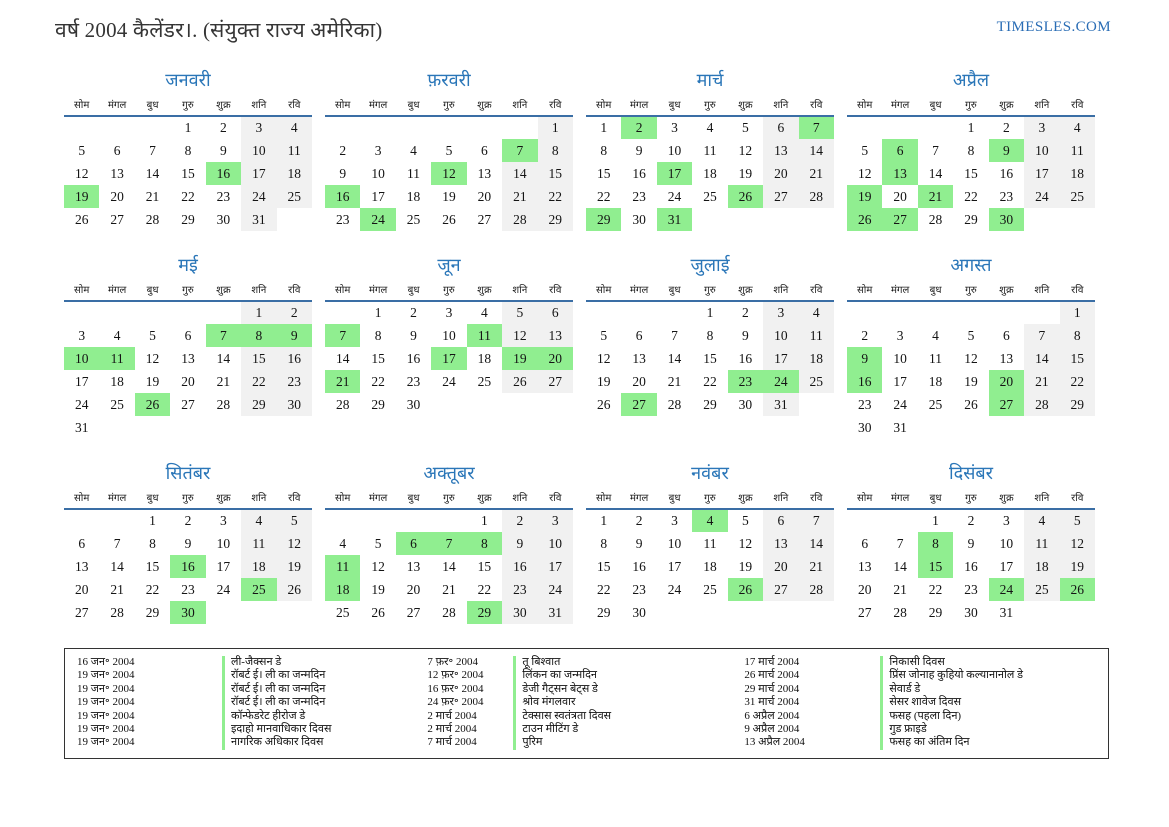 The image size is (1169, 827). I want to click on site-link: TIMESLES.COM, so click(1053, 27).